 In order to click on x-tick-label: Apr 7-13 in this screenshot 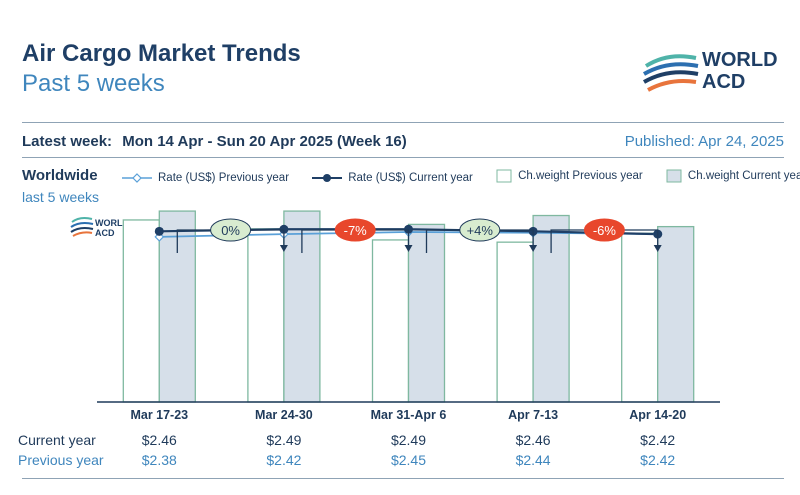, I will do `click(533, 415)`.